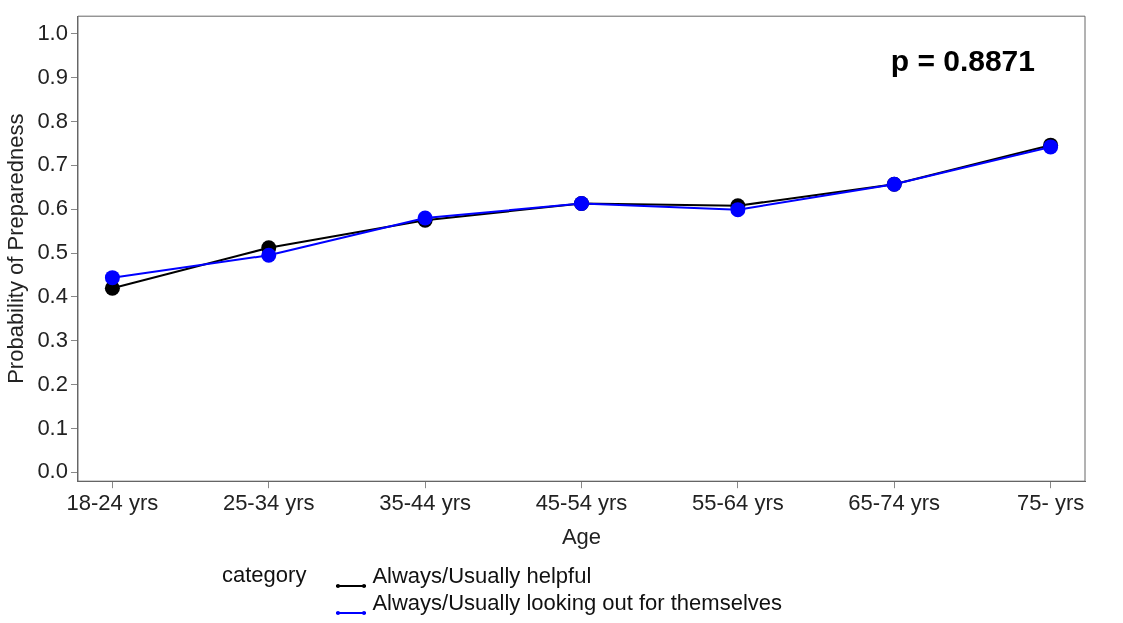 Image resolution: width=1123 pixels, height=623 pixels. Describe the element at coordinates (52, 383) in the screenshot. I see `y-tick-label: 0.2` at that location.